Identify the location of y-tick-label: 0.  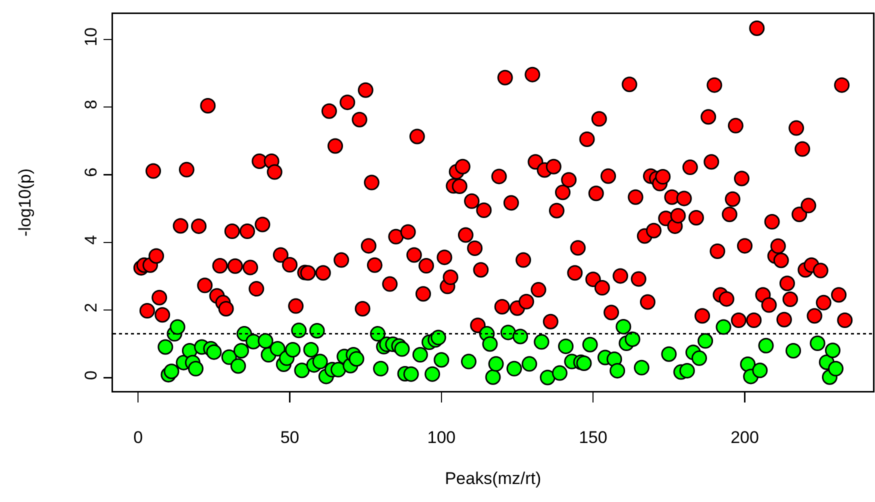
(91, 375).